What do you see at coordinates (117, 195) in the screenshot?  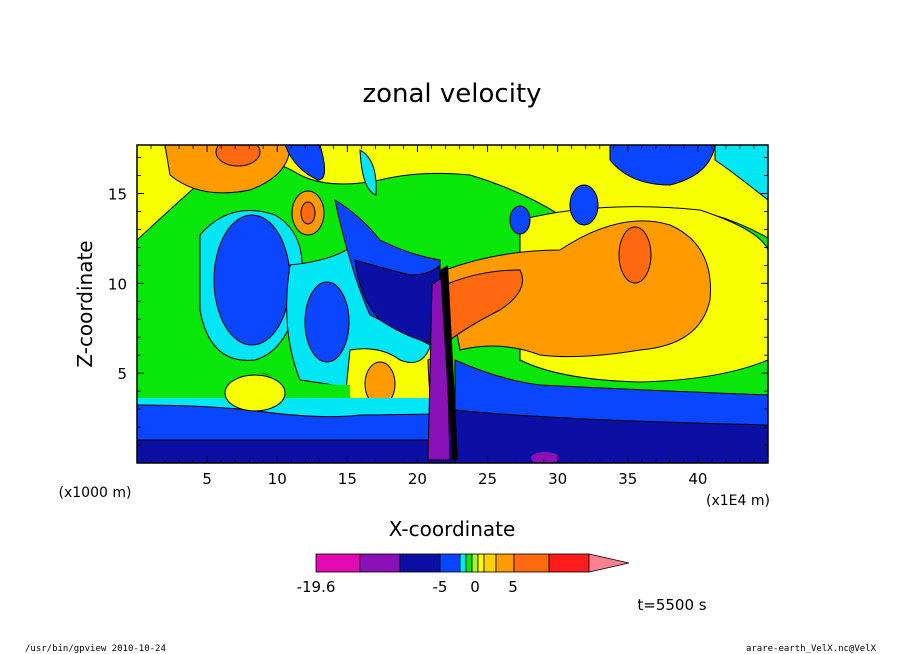 I see `y-tick-label-2: 15` at bounding box center [117, 195].